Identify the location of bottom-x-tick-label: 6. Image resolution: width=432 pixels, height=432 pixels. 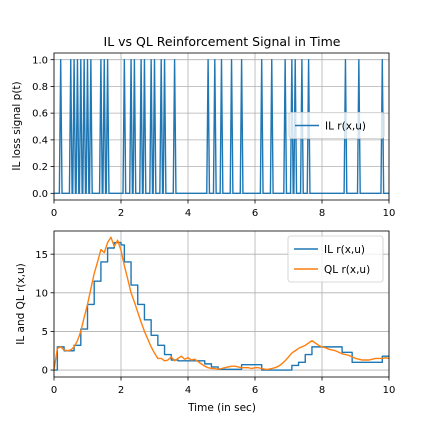
(255, 390).